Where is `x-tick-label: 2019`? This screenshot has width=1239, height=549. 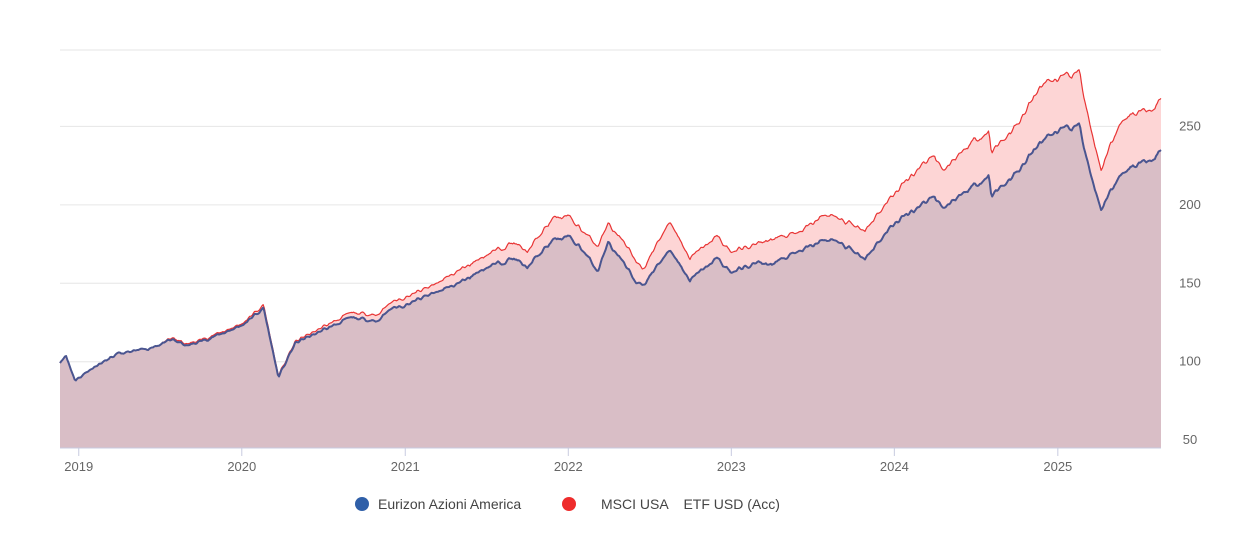
x-tick-label: 2019 is located at coordinates (78, 466).